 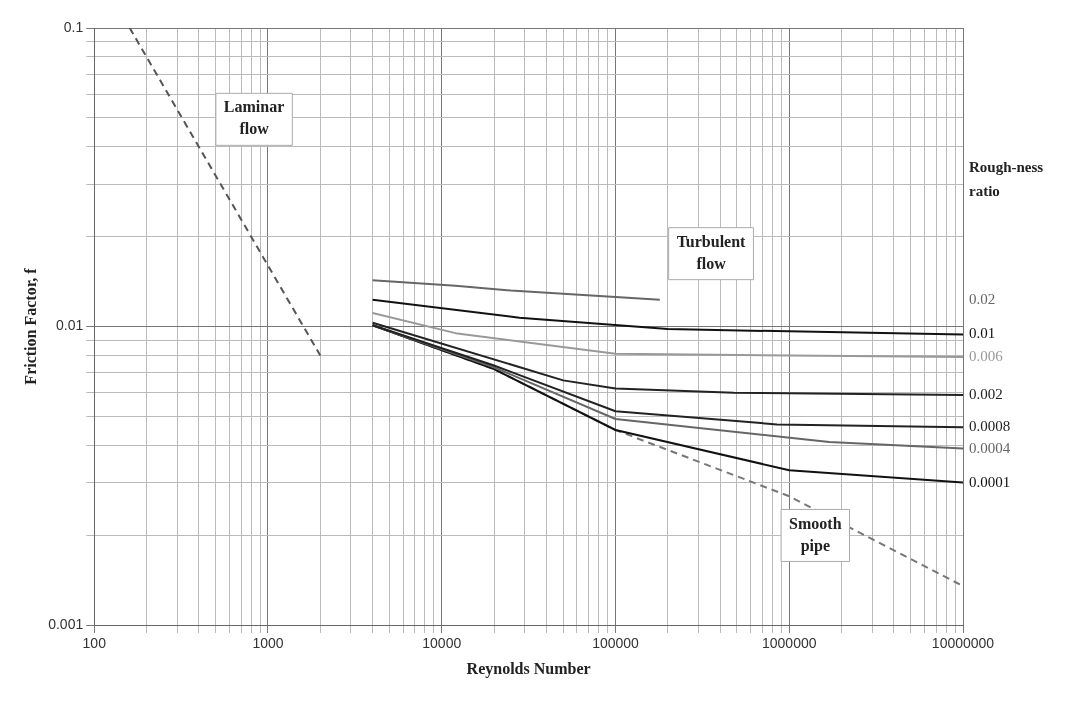 What do you see at coordinates (990, 426) in the screenshot?
I see `series-label: 0.0008` at bounding box center [990, 426].